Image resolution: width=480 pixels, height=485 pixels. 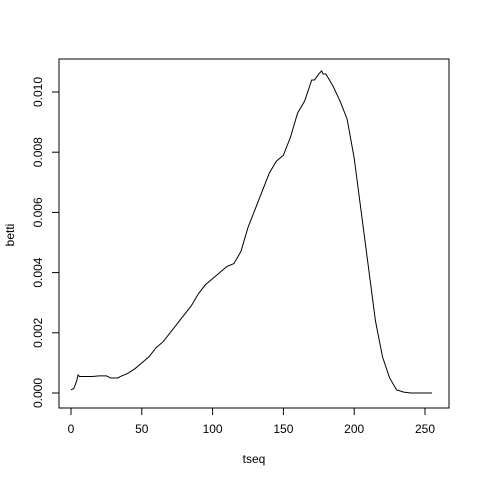 What do you see at coordinates (142, 429) in the screenshot?
I see `x-tick-label: 50` at bounding box center [142, 429].